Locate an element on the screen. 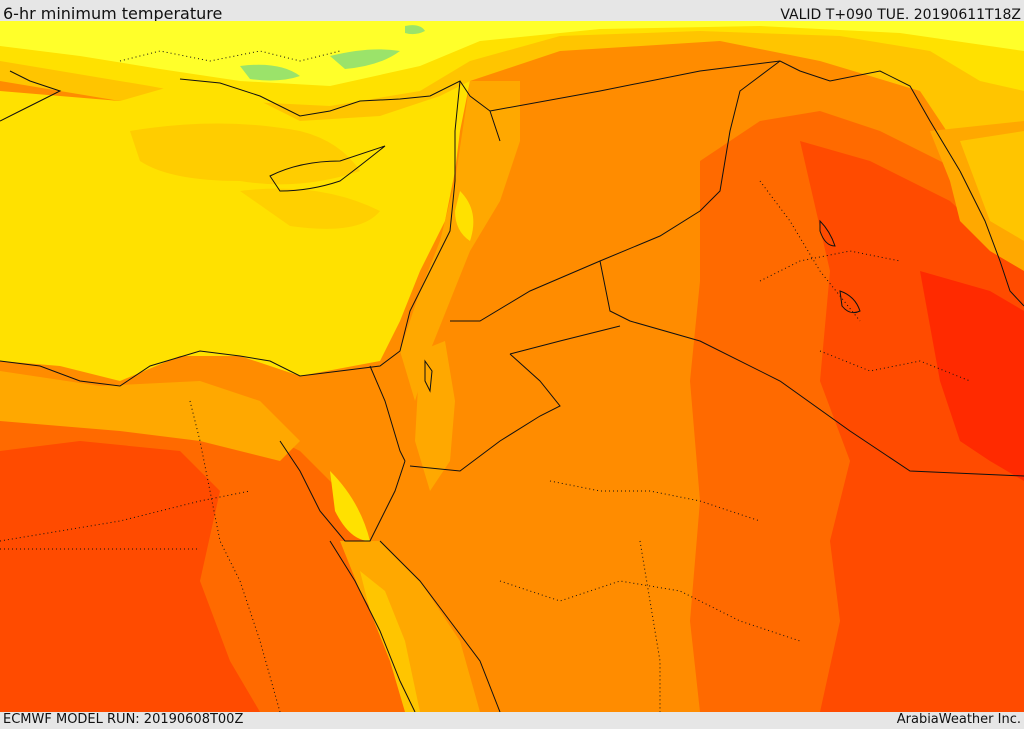 The height and width of the screenshot is (729, 1024). egypt-israel-border is located at coordinates (387, 413).